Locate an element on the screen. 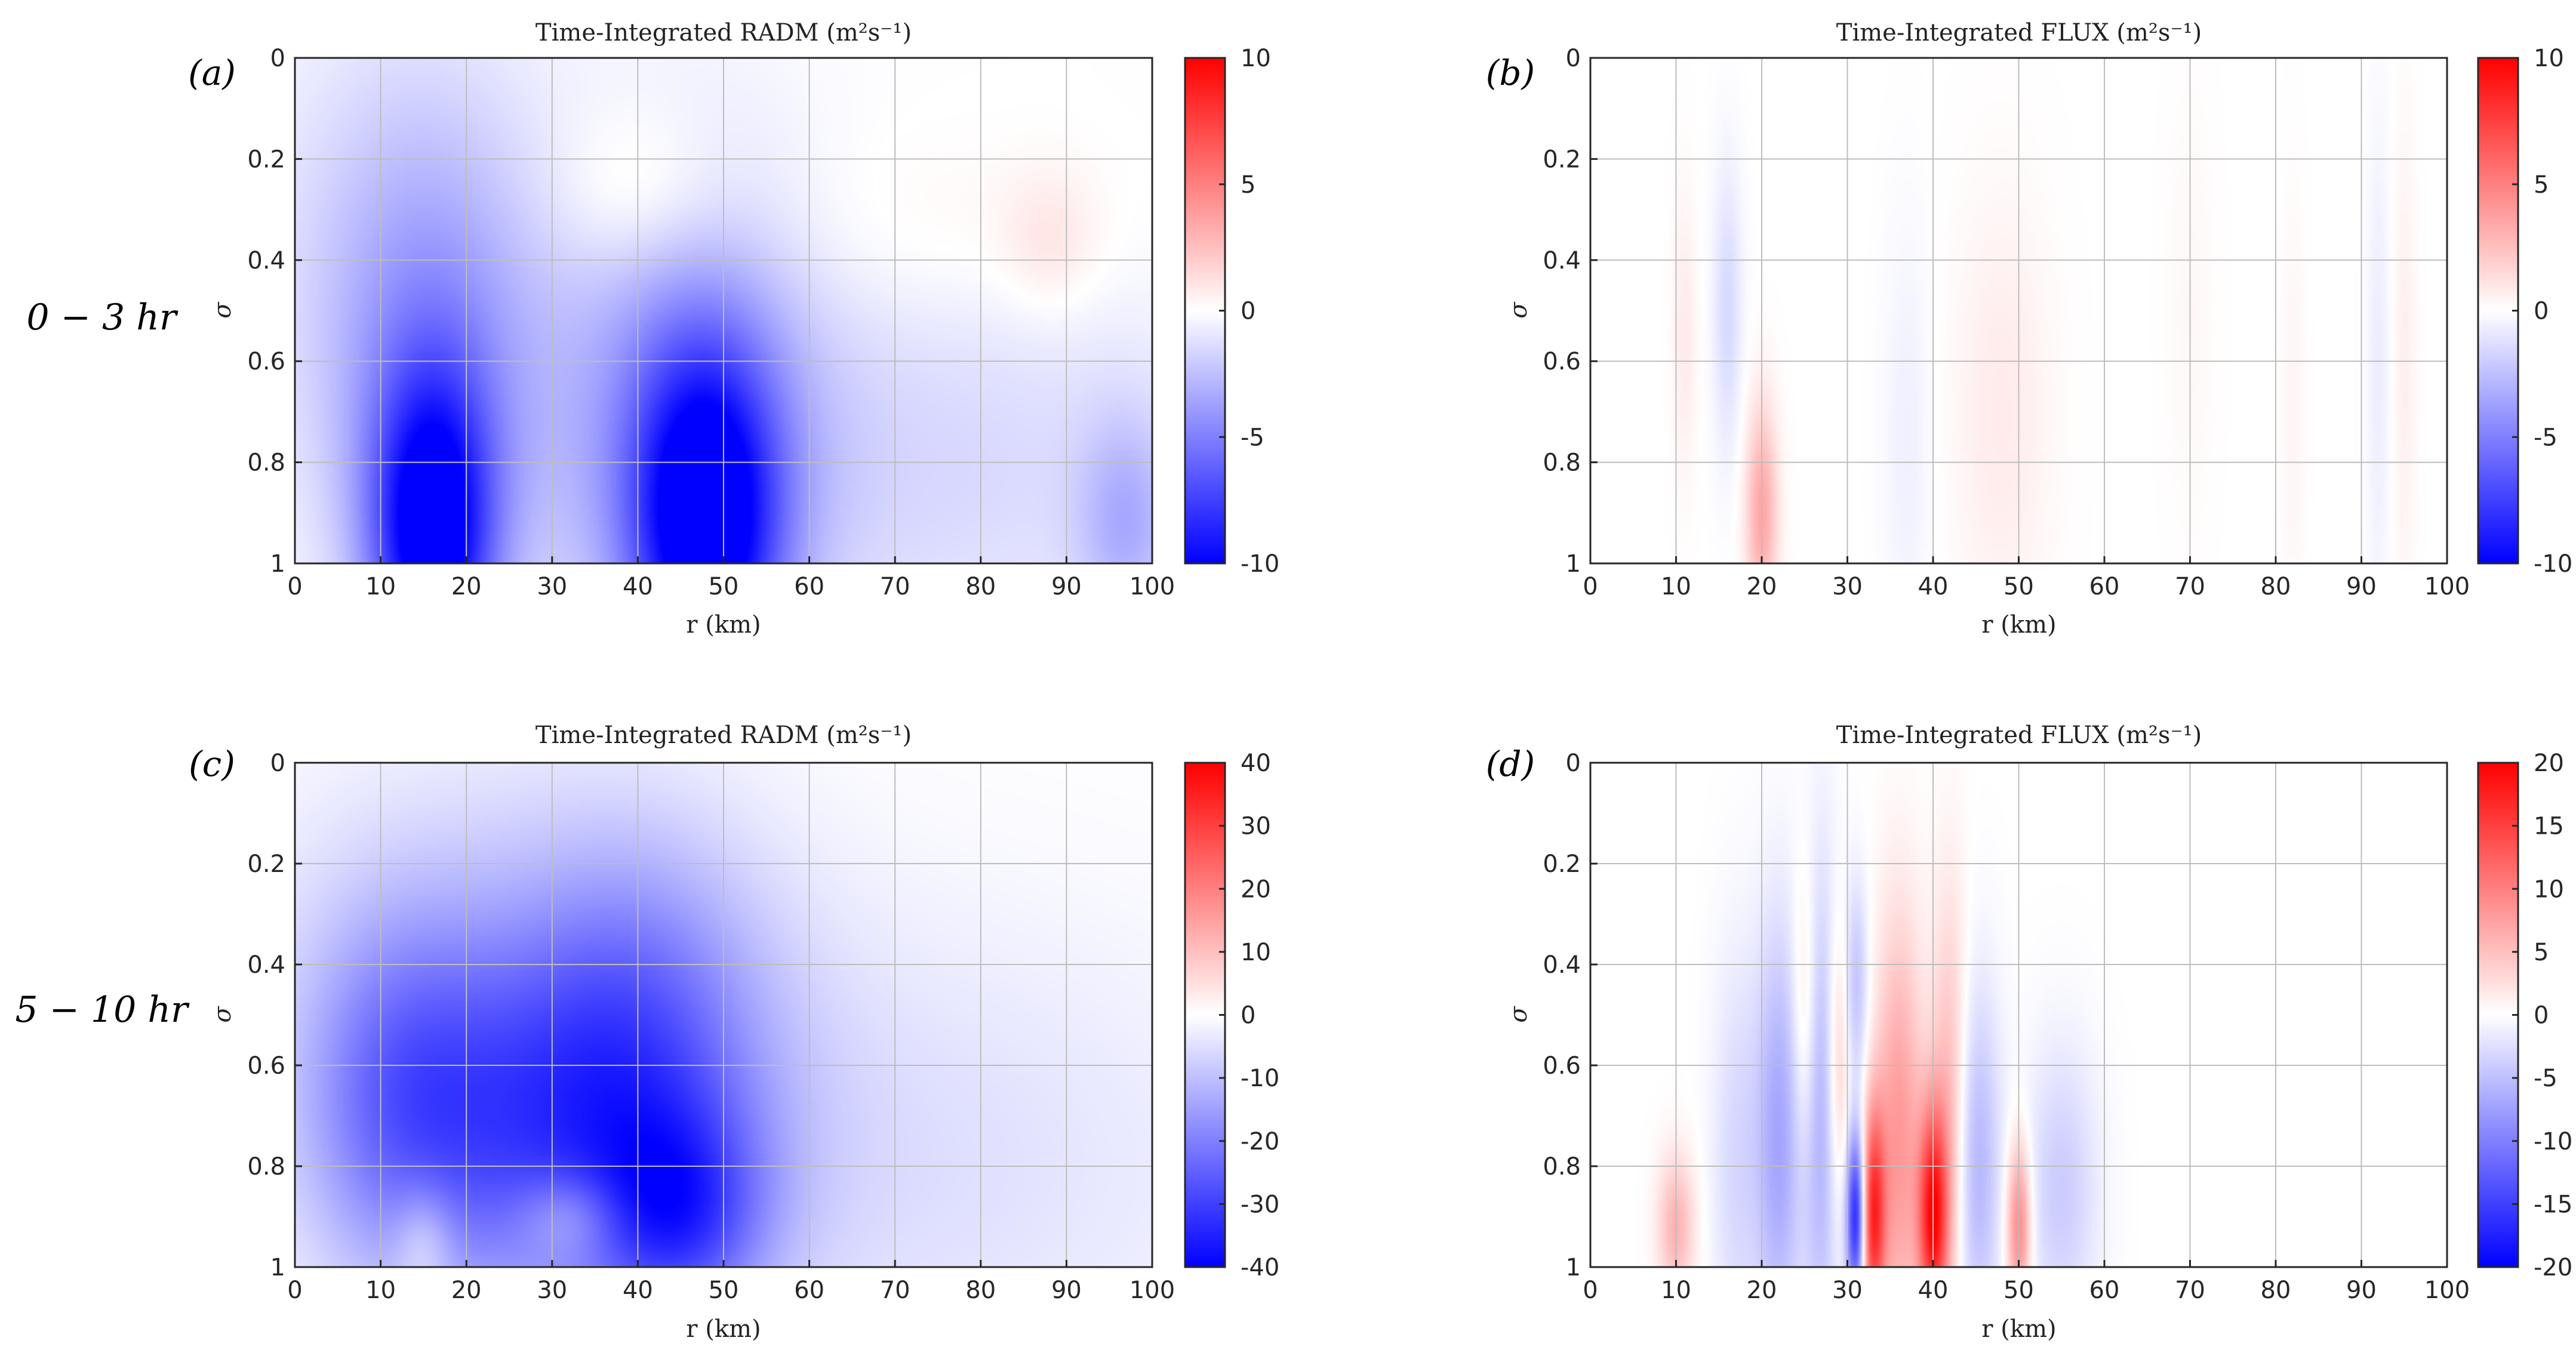  panel-a-ytick-label-0: 0 is located at coordinates (277, 59).